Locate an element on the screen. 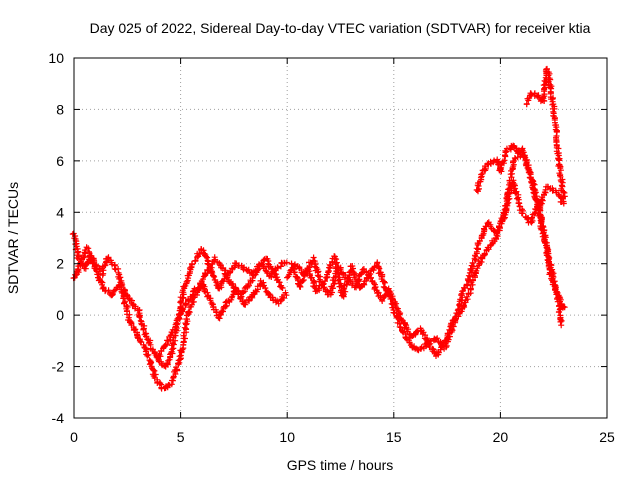 Image resolution: width=640 pixels, height=480 pixels. series-arc-f is located at coordinates (519, 235).